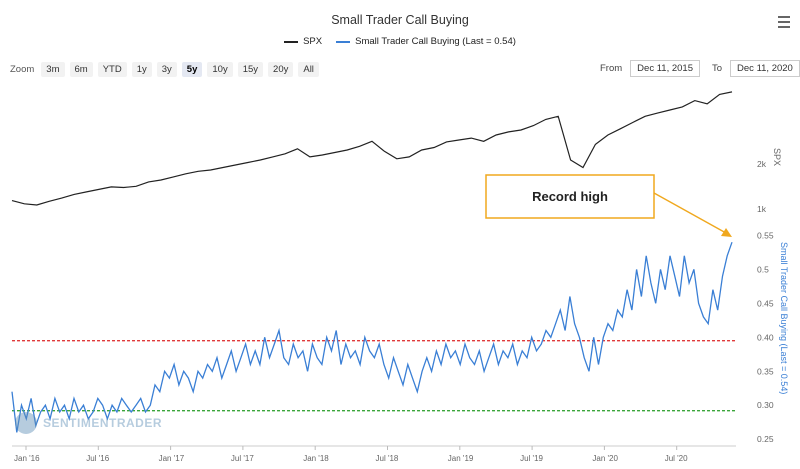 The image size is (800, 469). What do you see at coordinates (291, 41) in the screenshot?
I see `legend-swatch-spx` at bounding box center [291, 41].